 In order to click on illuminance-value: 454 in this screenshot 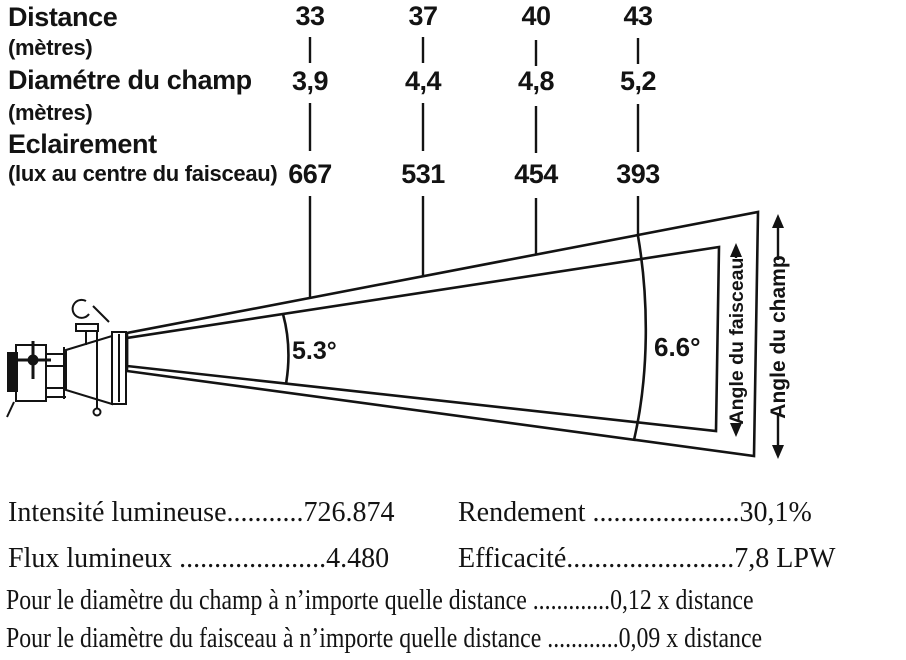, I will do `click(536, 174)`.